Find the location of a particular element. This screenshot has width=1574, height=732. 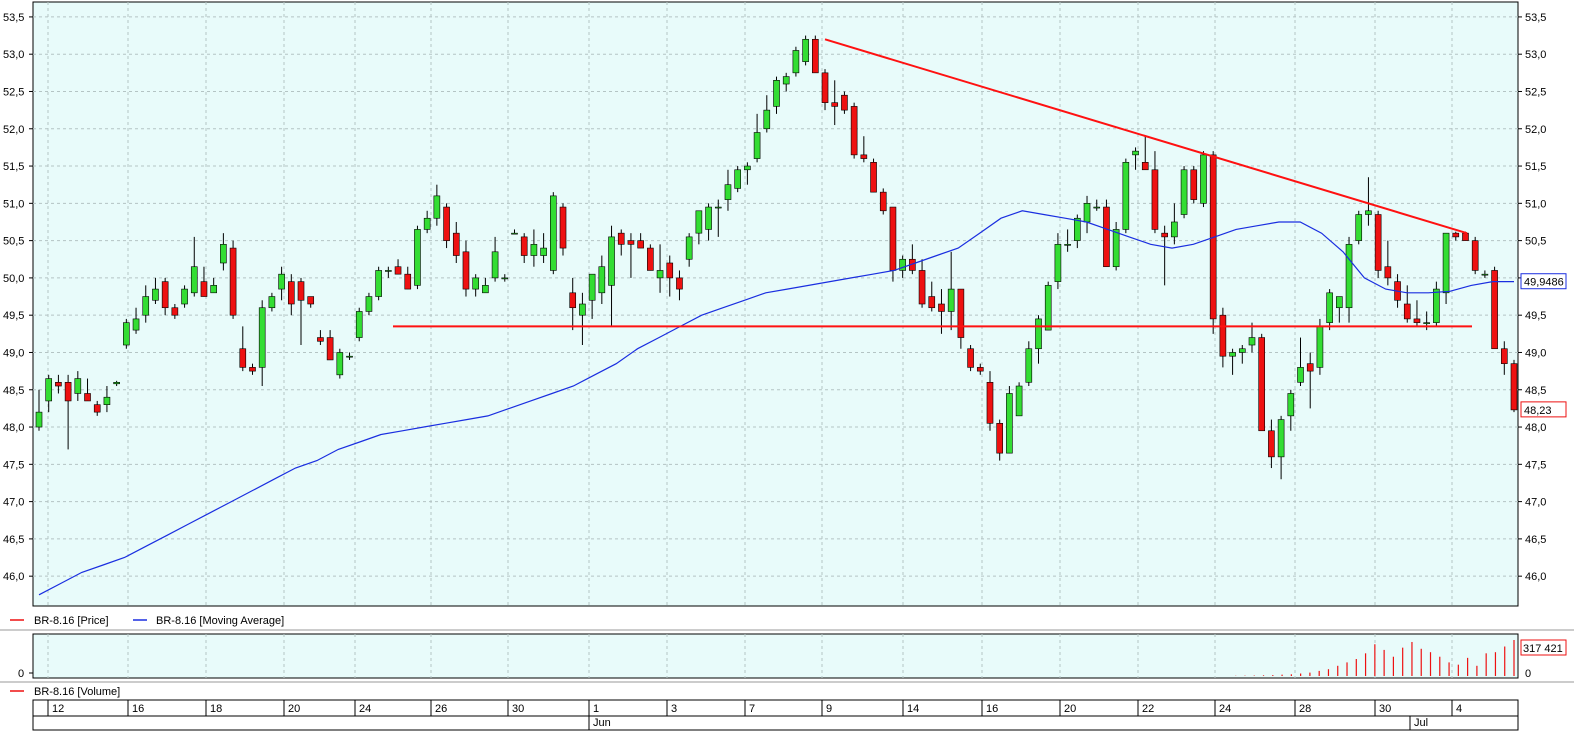

x-day-label: 14 is located at coordinates (913, 709).